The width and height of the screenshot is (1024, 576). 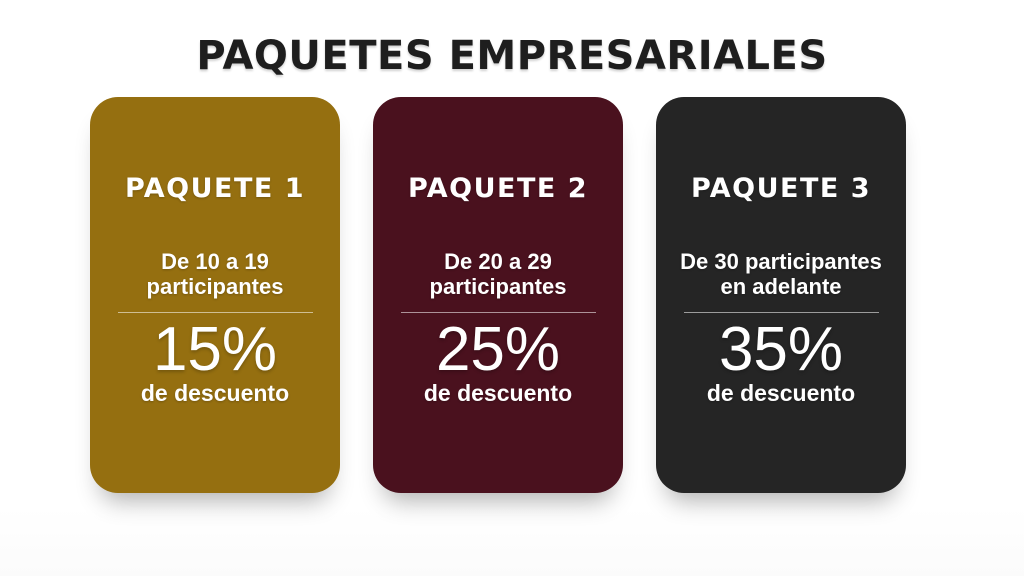 I want to click on card-title: PAQUETE 3, so click(x=781, y=188).